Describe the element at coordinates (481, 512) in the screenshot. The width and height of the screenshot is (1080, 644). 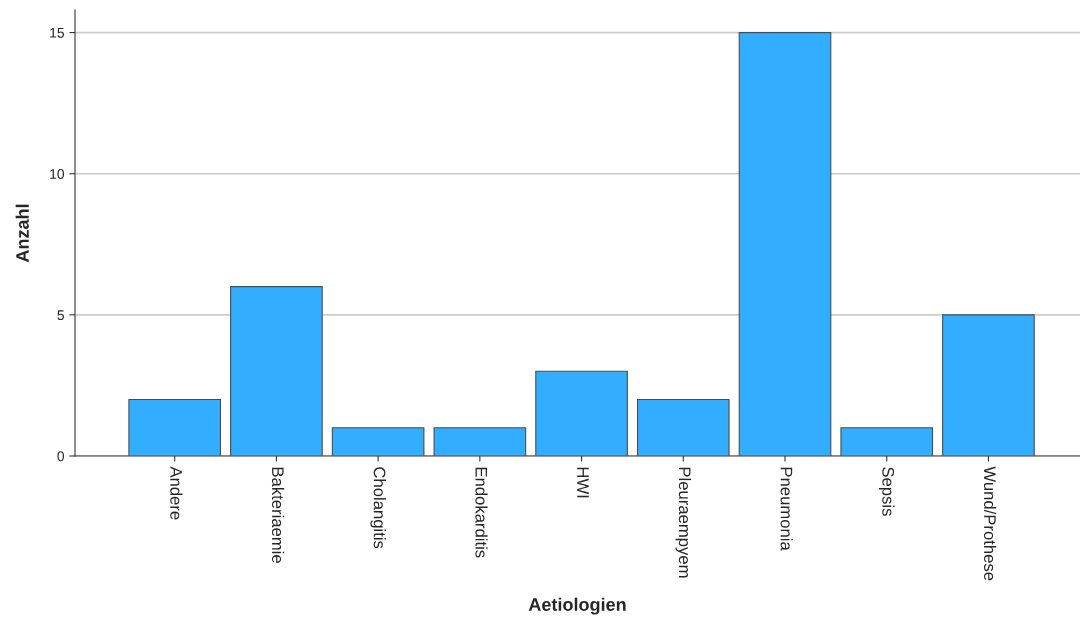
I see `x-tick-label: Endokarditis` at that location.